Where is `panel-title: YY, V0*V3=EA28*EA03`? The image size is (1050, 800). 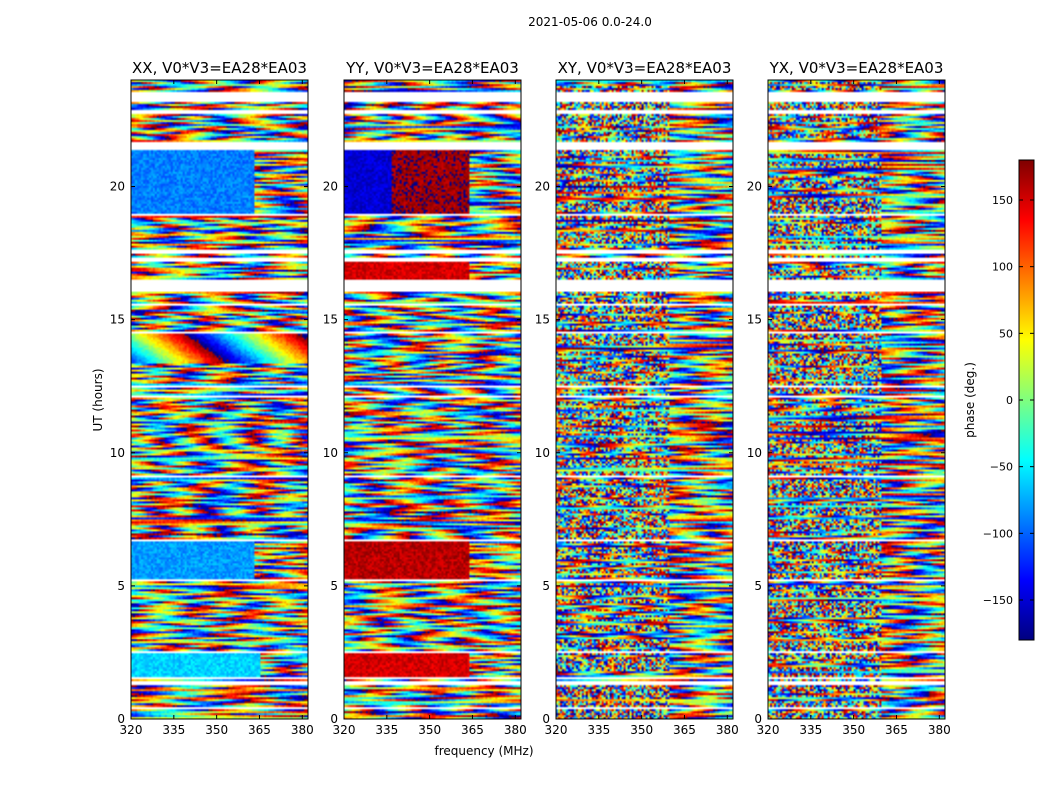 panel-title: YY, V0*V3=EA28*EA03 is located at coordinates (432, 68).